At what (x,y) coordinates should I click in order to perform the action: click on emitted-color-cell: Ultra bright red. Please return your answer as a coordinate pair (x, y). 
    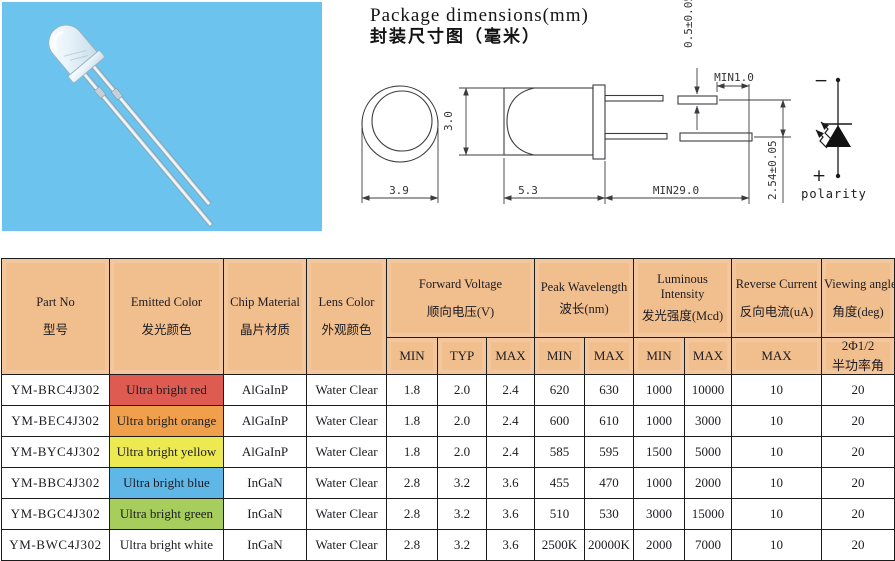
    Looking at the image, I should click on (166, 390).